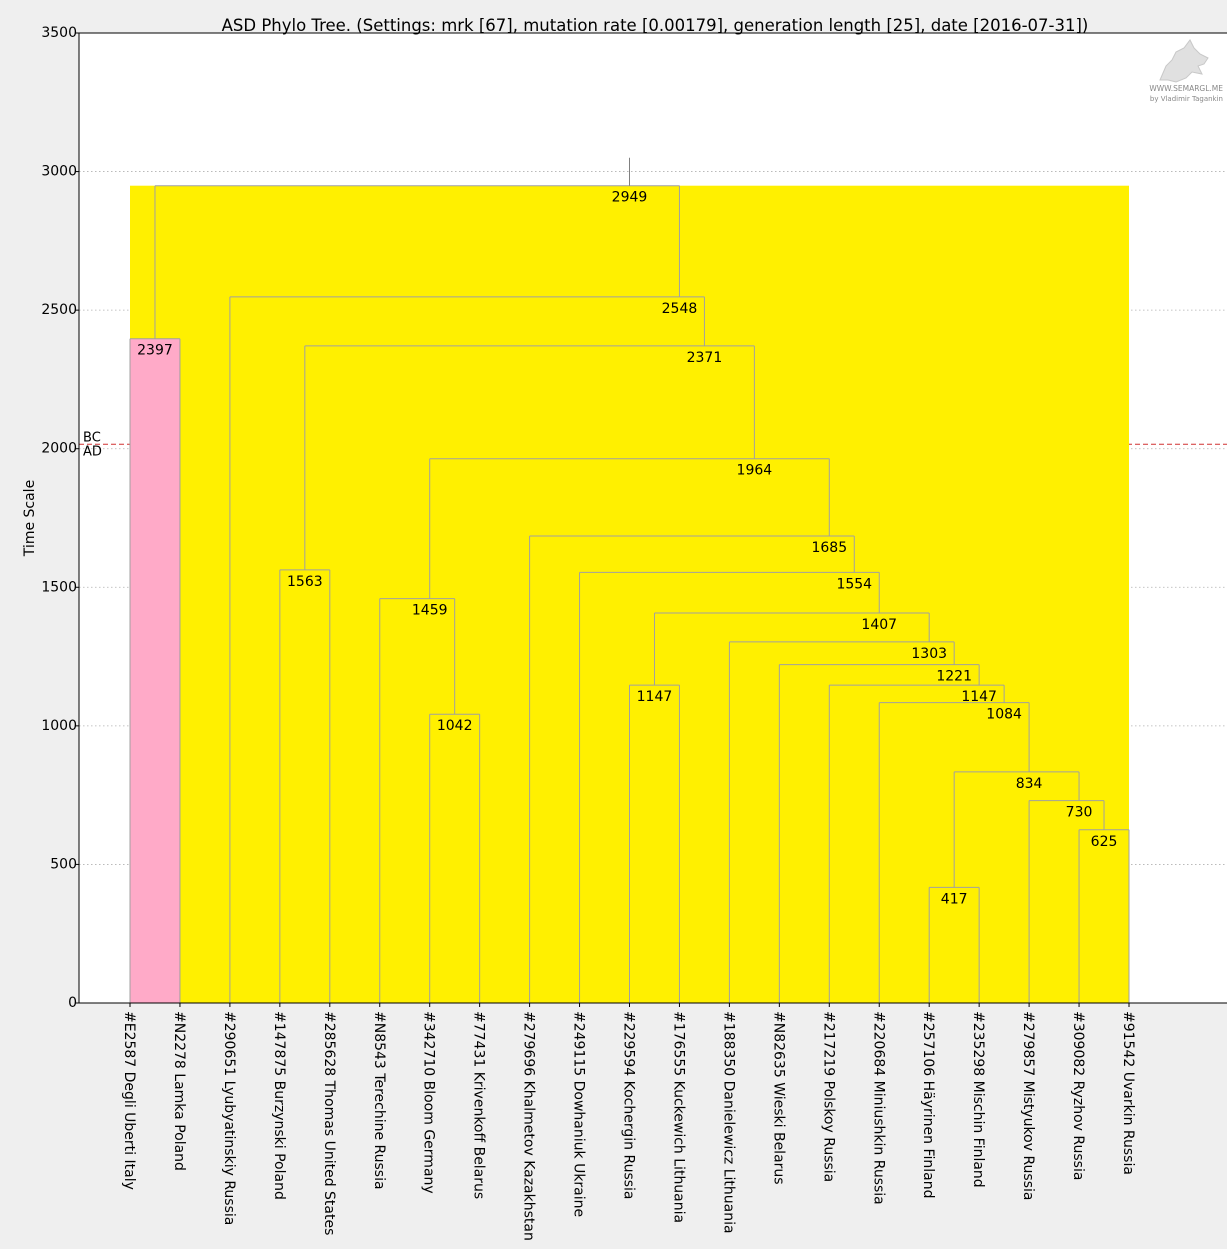  I want to click on clade-area-n2397, so click(155, 670).